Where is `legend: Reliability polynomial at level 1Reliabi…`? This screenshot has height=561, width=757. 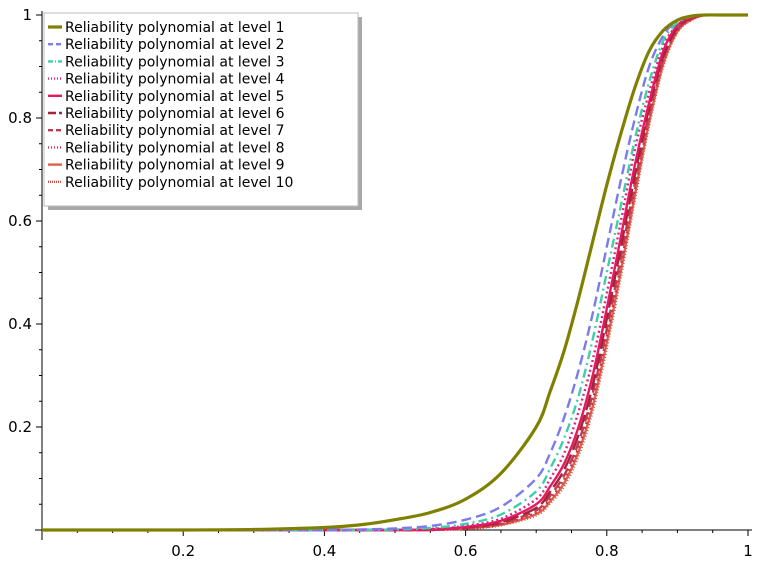 legend: Reliability polynomial at level 1Reliabi… is located at coordinates (202, 111).